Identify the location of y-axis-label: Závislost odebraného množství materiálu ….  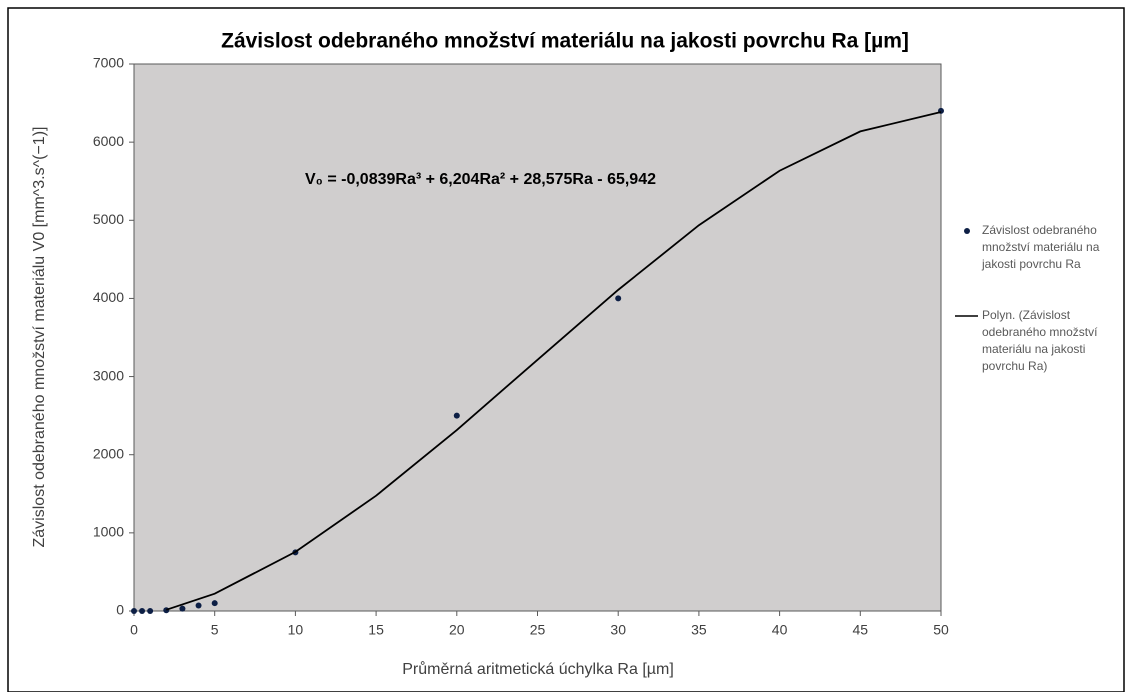
(39, 337).